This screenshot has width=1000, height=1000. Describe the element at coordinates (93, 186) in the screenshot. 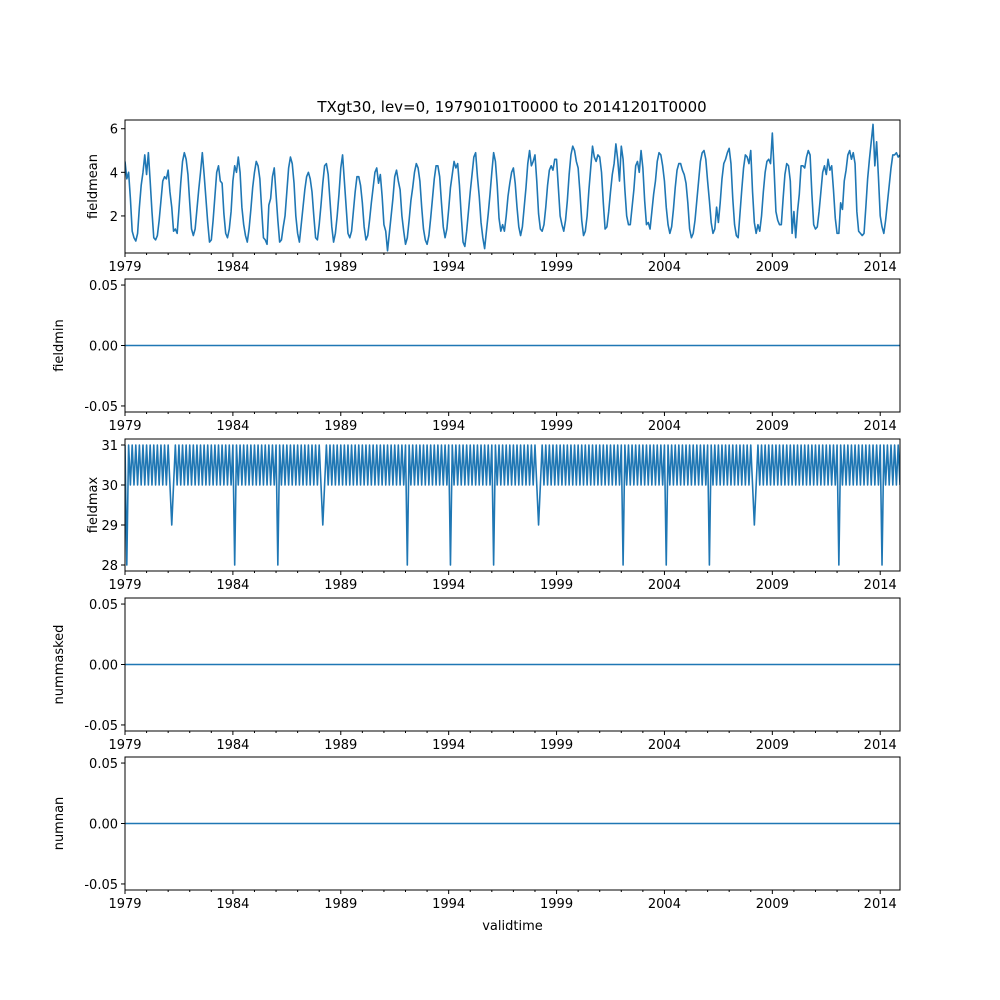

I see `y-axis-label: fieldmean` at that location.